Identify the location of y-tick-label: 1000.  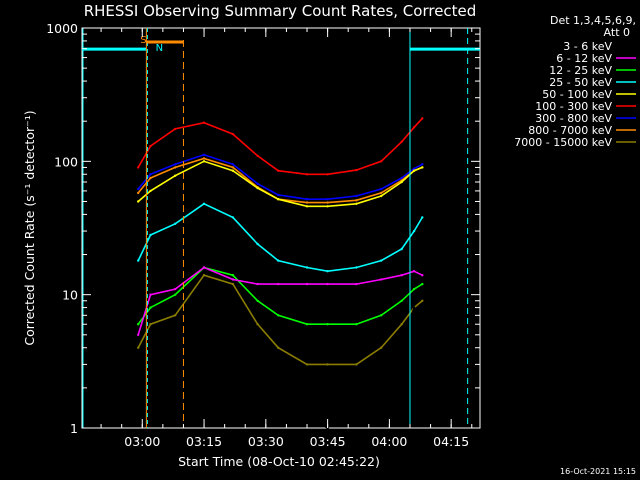
(62, 28).